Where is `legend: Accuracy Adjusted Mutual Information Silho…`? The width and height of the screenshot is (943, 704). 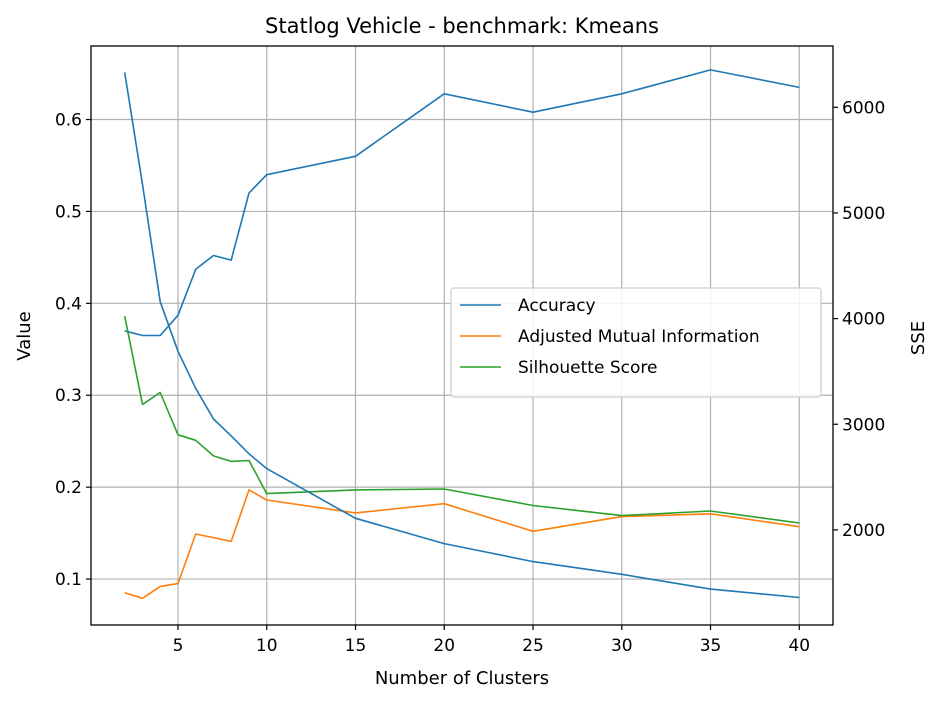
legend: Accuracy Adjusted Mutual Information Silho… is located at coordinates (636, 342).